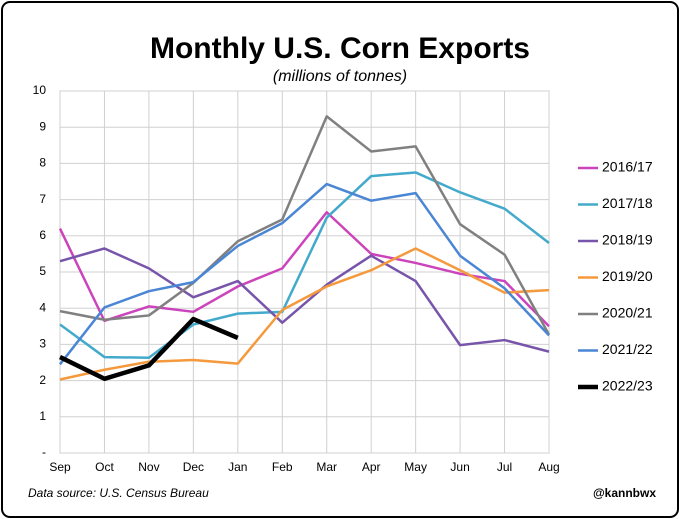  What do you see at coordinates (44, 452) in the screenshot?
I see `y-tick-label: -` at bounding box center [44, 452].